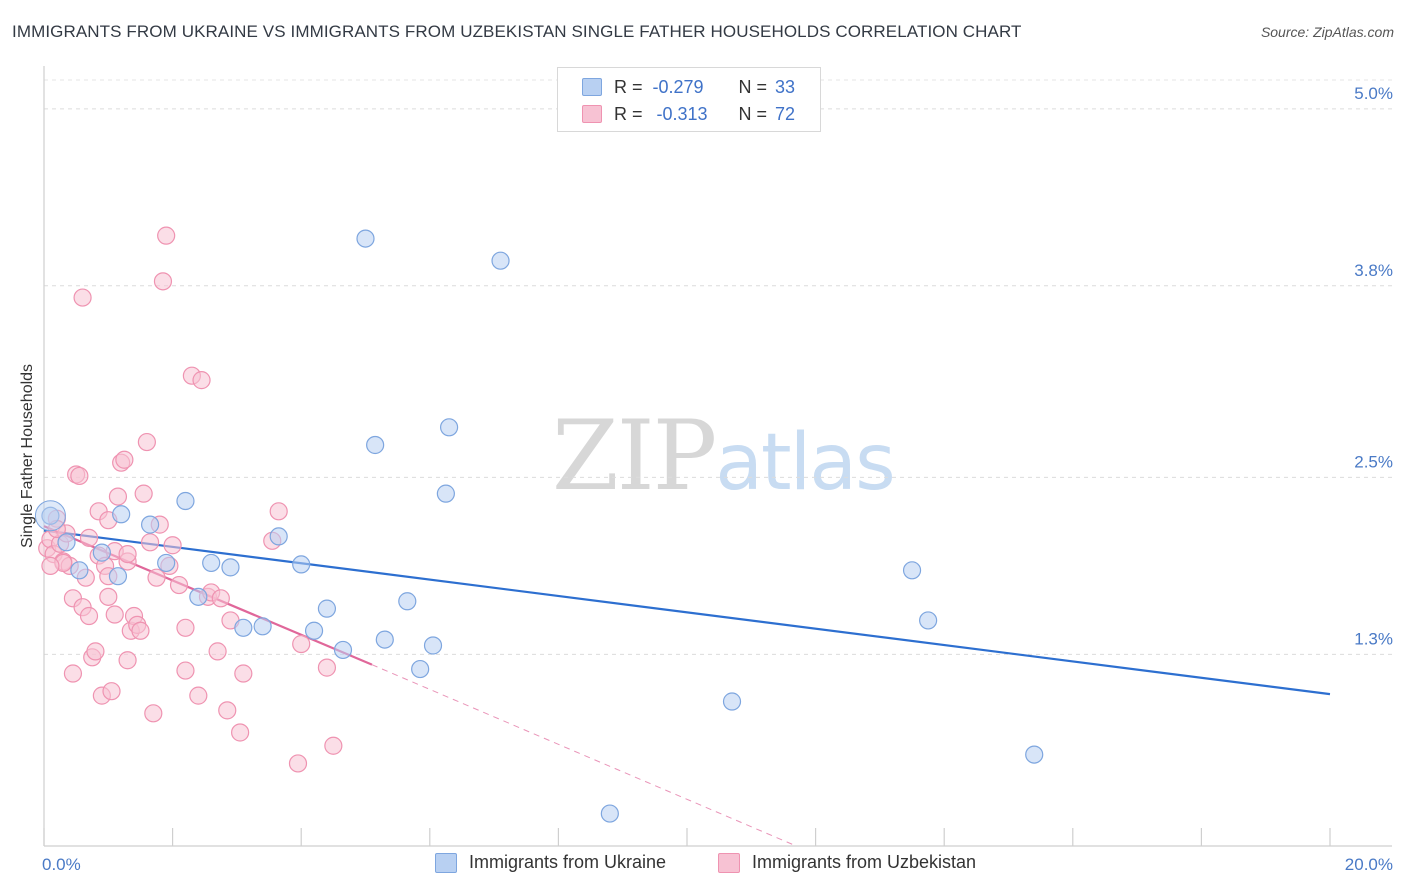  What do you see at coordinates (805, 463) in the screenshot?
I see `watermark-atlas: atlas` at bounding box center [805, 463].